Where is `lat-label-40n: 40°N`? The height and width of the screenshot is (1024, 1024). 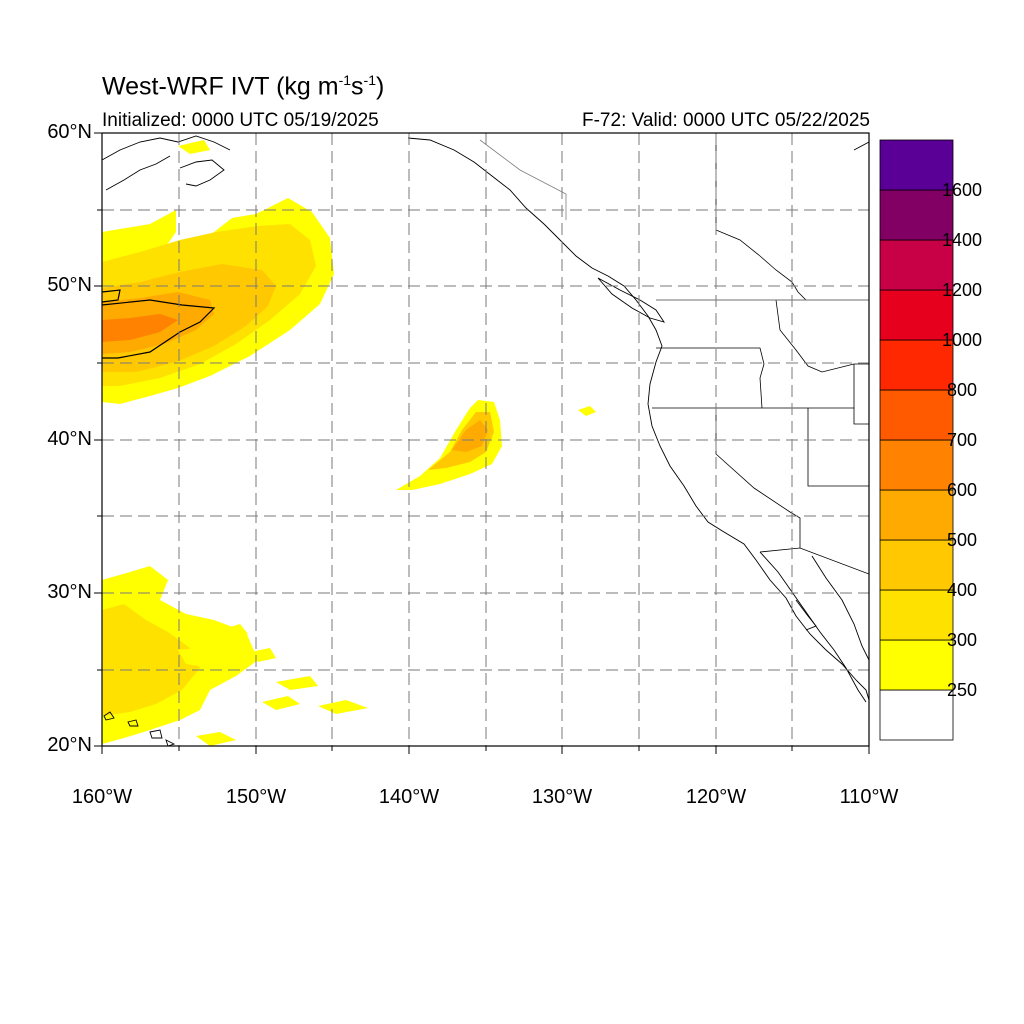
lat-label-40n: 40°N is located at coordinates (69, 439).